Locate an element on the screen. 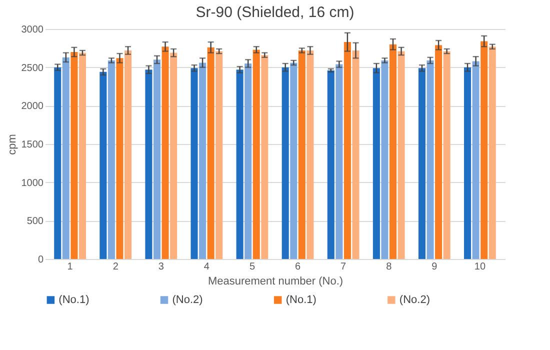 Image resolution: width=550 pixels, height=350 pixels. y-tick-label: 1000 is located at coordinates (32, 183).